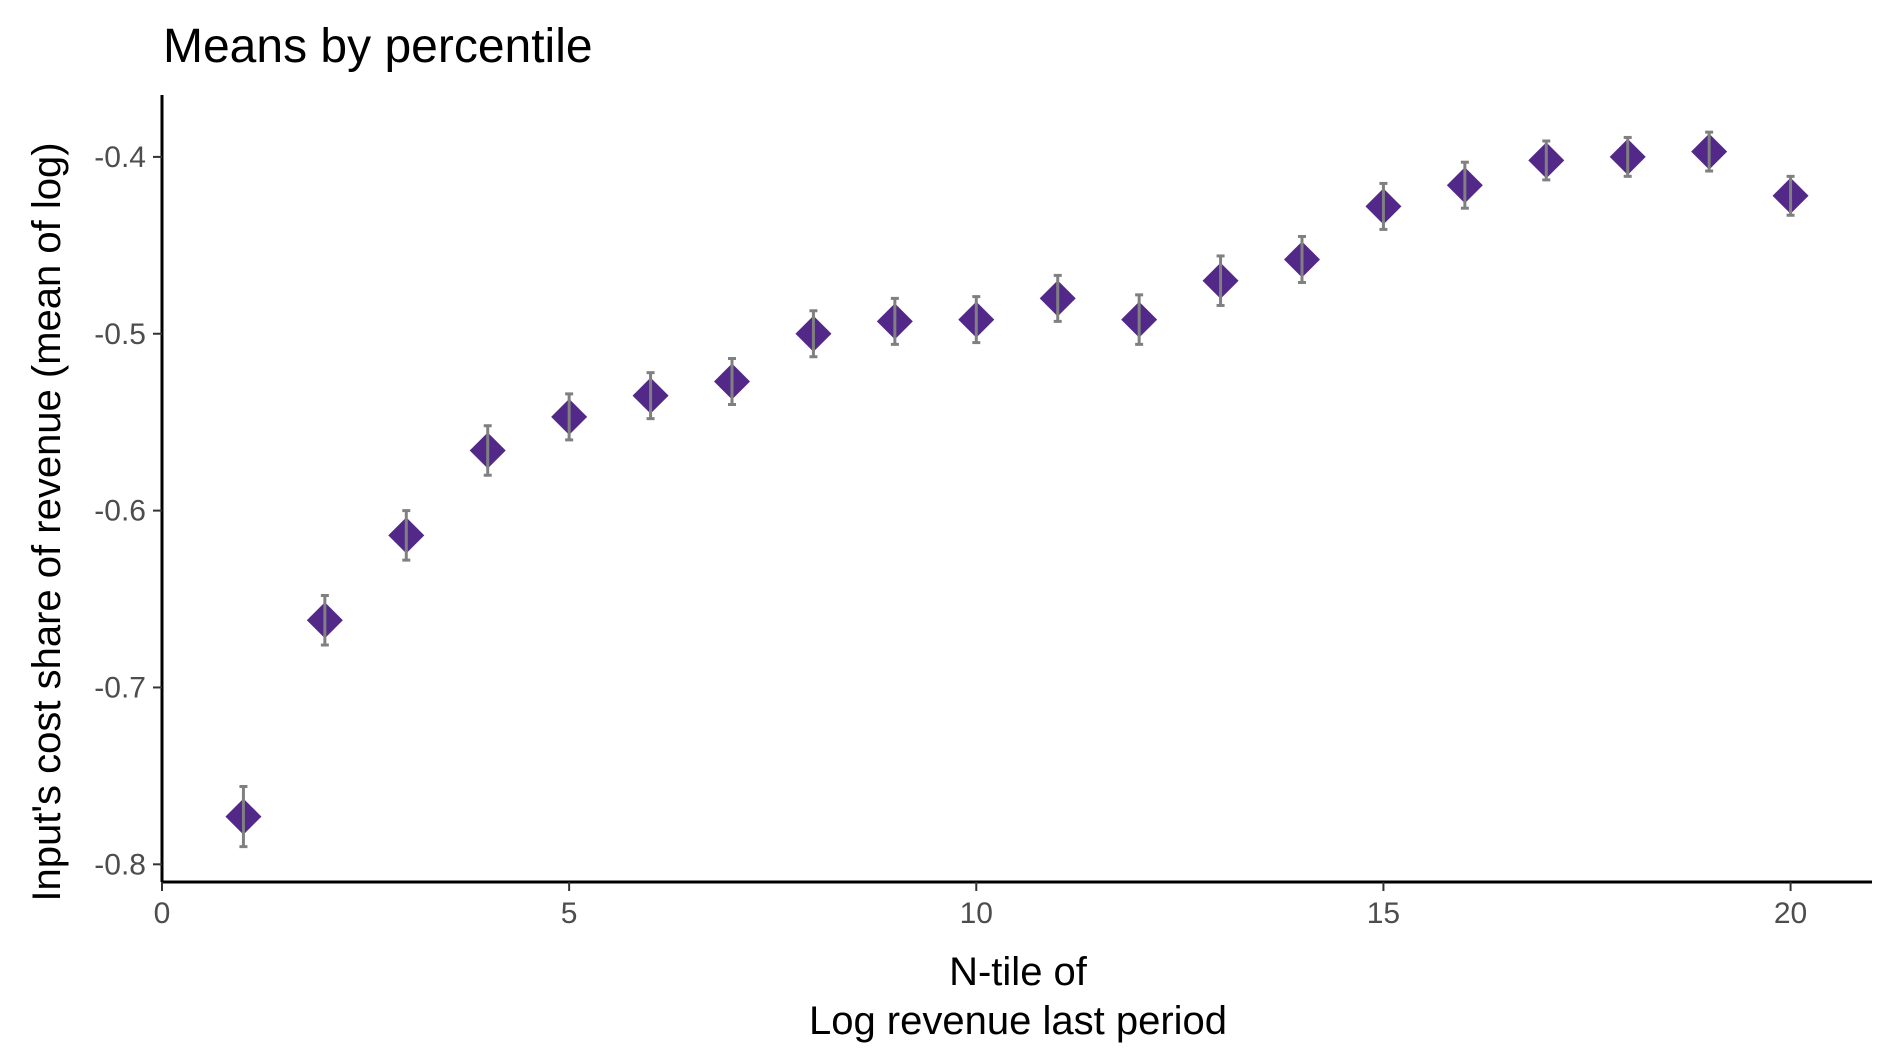 Image resolution: width=1889 pixels, height=1062 pixels. What do you see at coordinates (1383, 913) in the screenshot?
I see `x-tick-label: 15` at bounding box center [1383, 913].